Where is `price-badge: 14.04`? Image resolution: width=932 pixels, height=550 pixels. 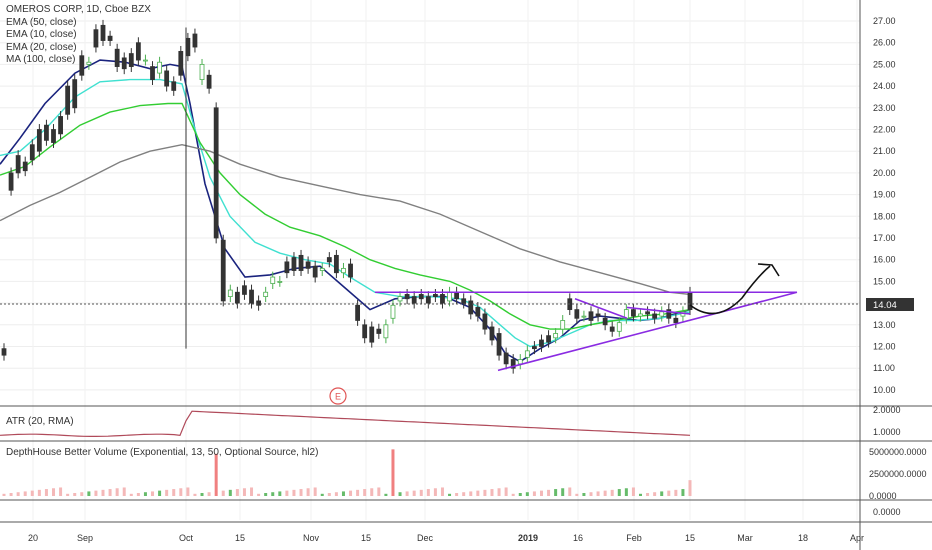
price-badge: 14.04 is located at coordinates (890, 304).